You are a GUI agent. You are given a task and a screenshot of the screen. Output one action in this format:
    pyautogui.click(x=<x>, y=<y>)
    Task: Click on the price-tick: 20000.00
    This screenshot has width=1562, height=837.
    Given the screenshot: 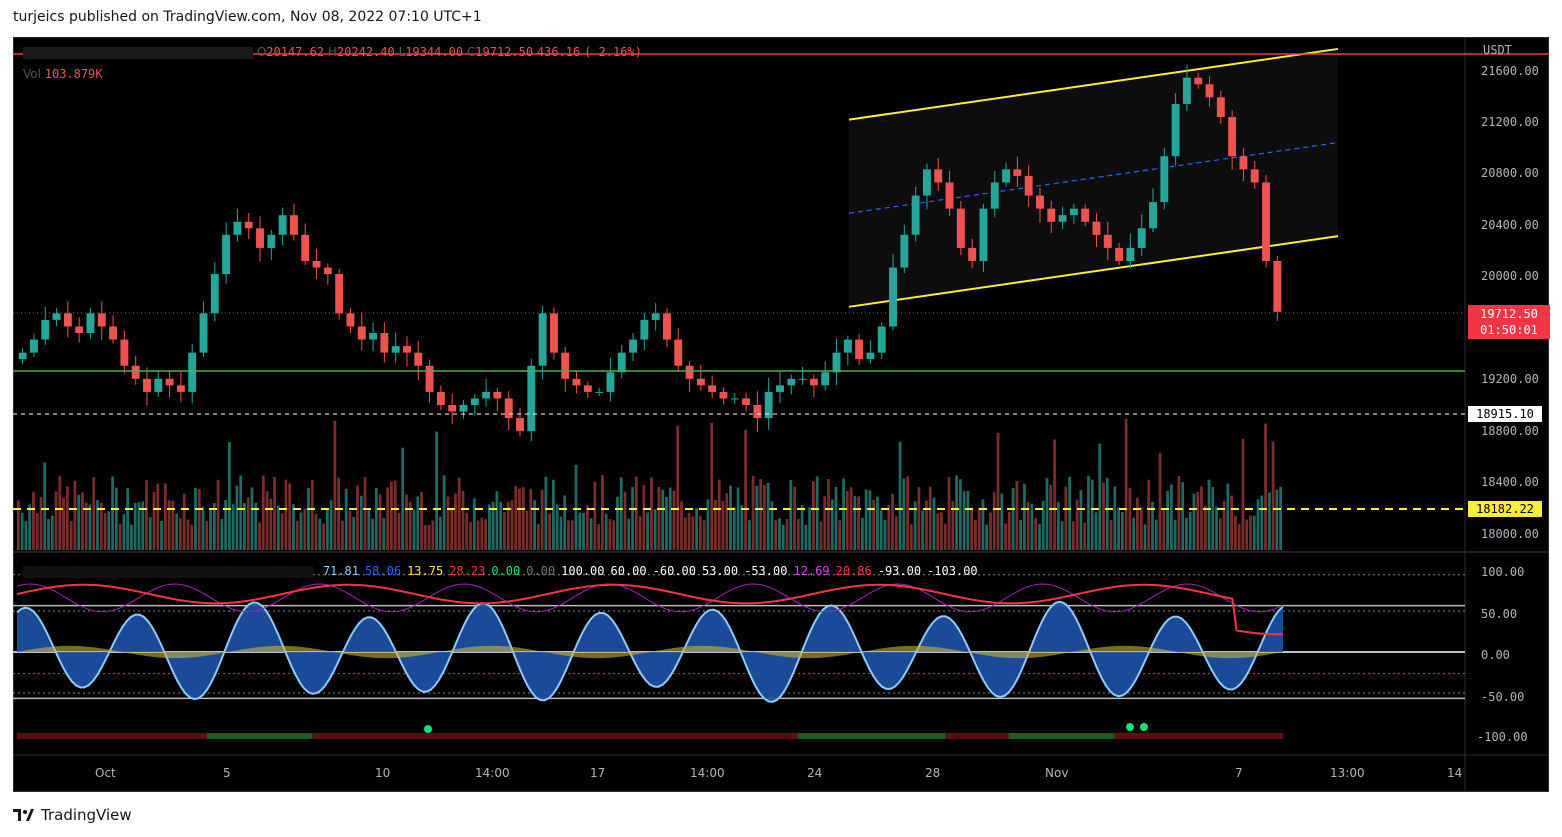 What is the action you would take?
    pyautogui.click(x=1510, y=276)
    